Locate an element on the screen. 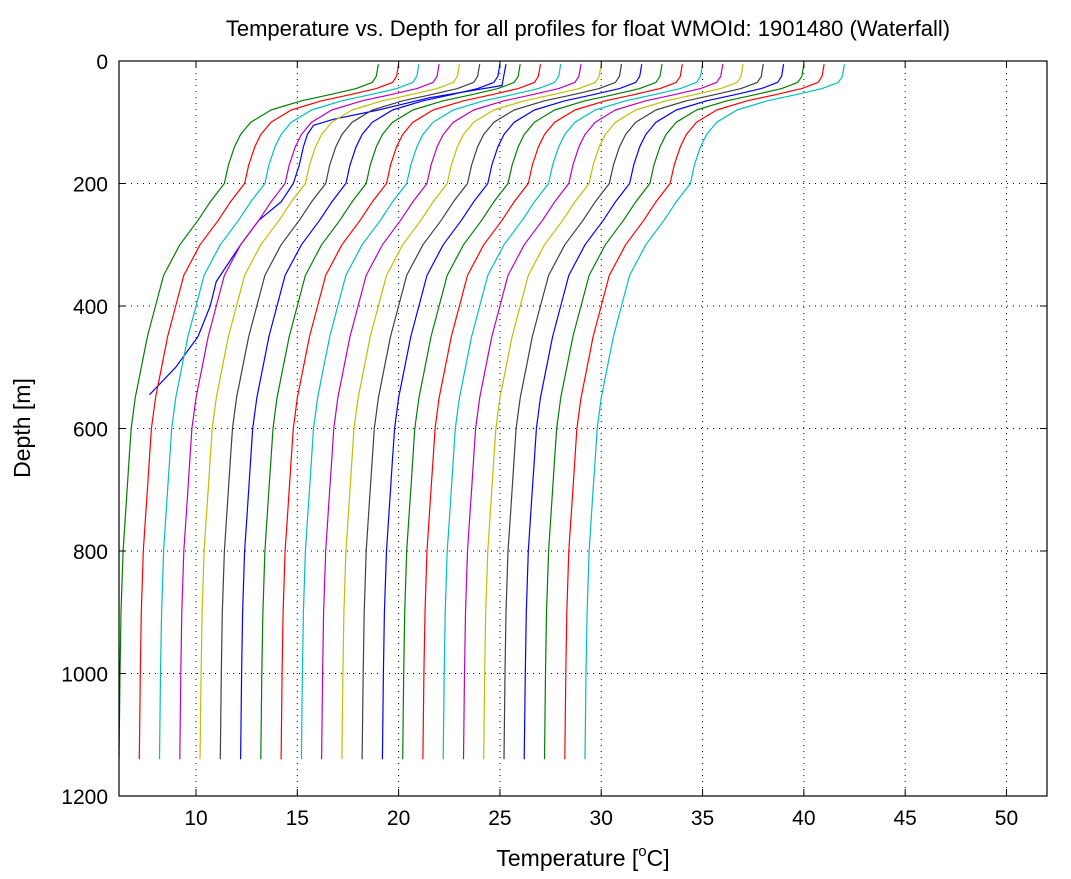  x-tick-label: 35 is located at coordinates (702, 818).